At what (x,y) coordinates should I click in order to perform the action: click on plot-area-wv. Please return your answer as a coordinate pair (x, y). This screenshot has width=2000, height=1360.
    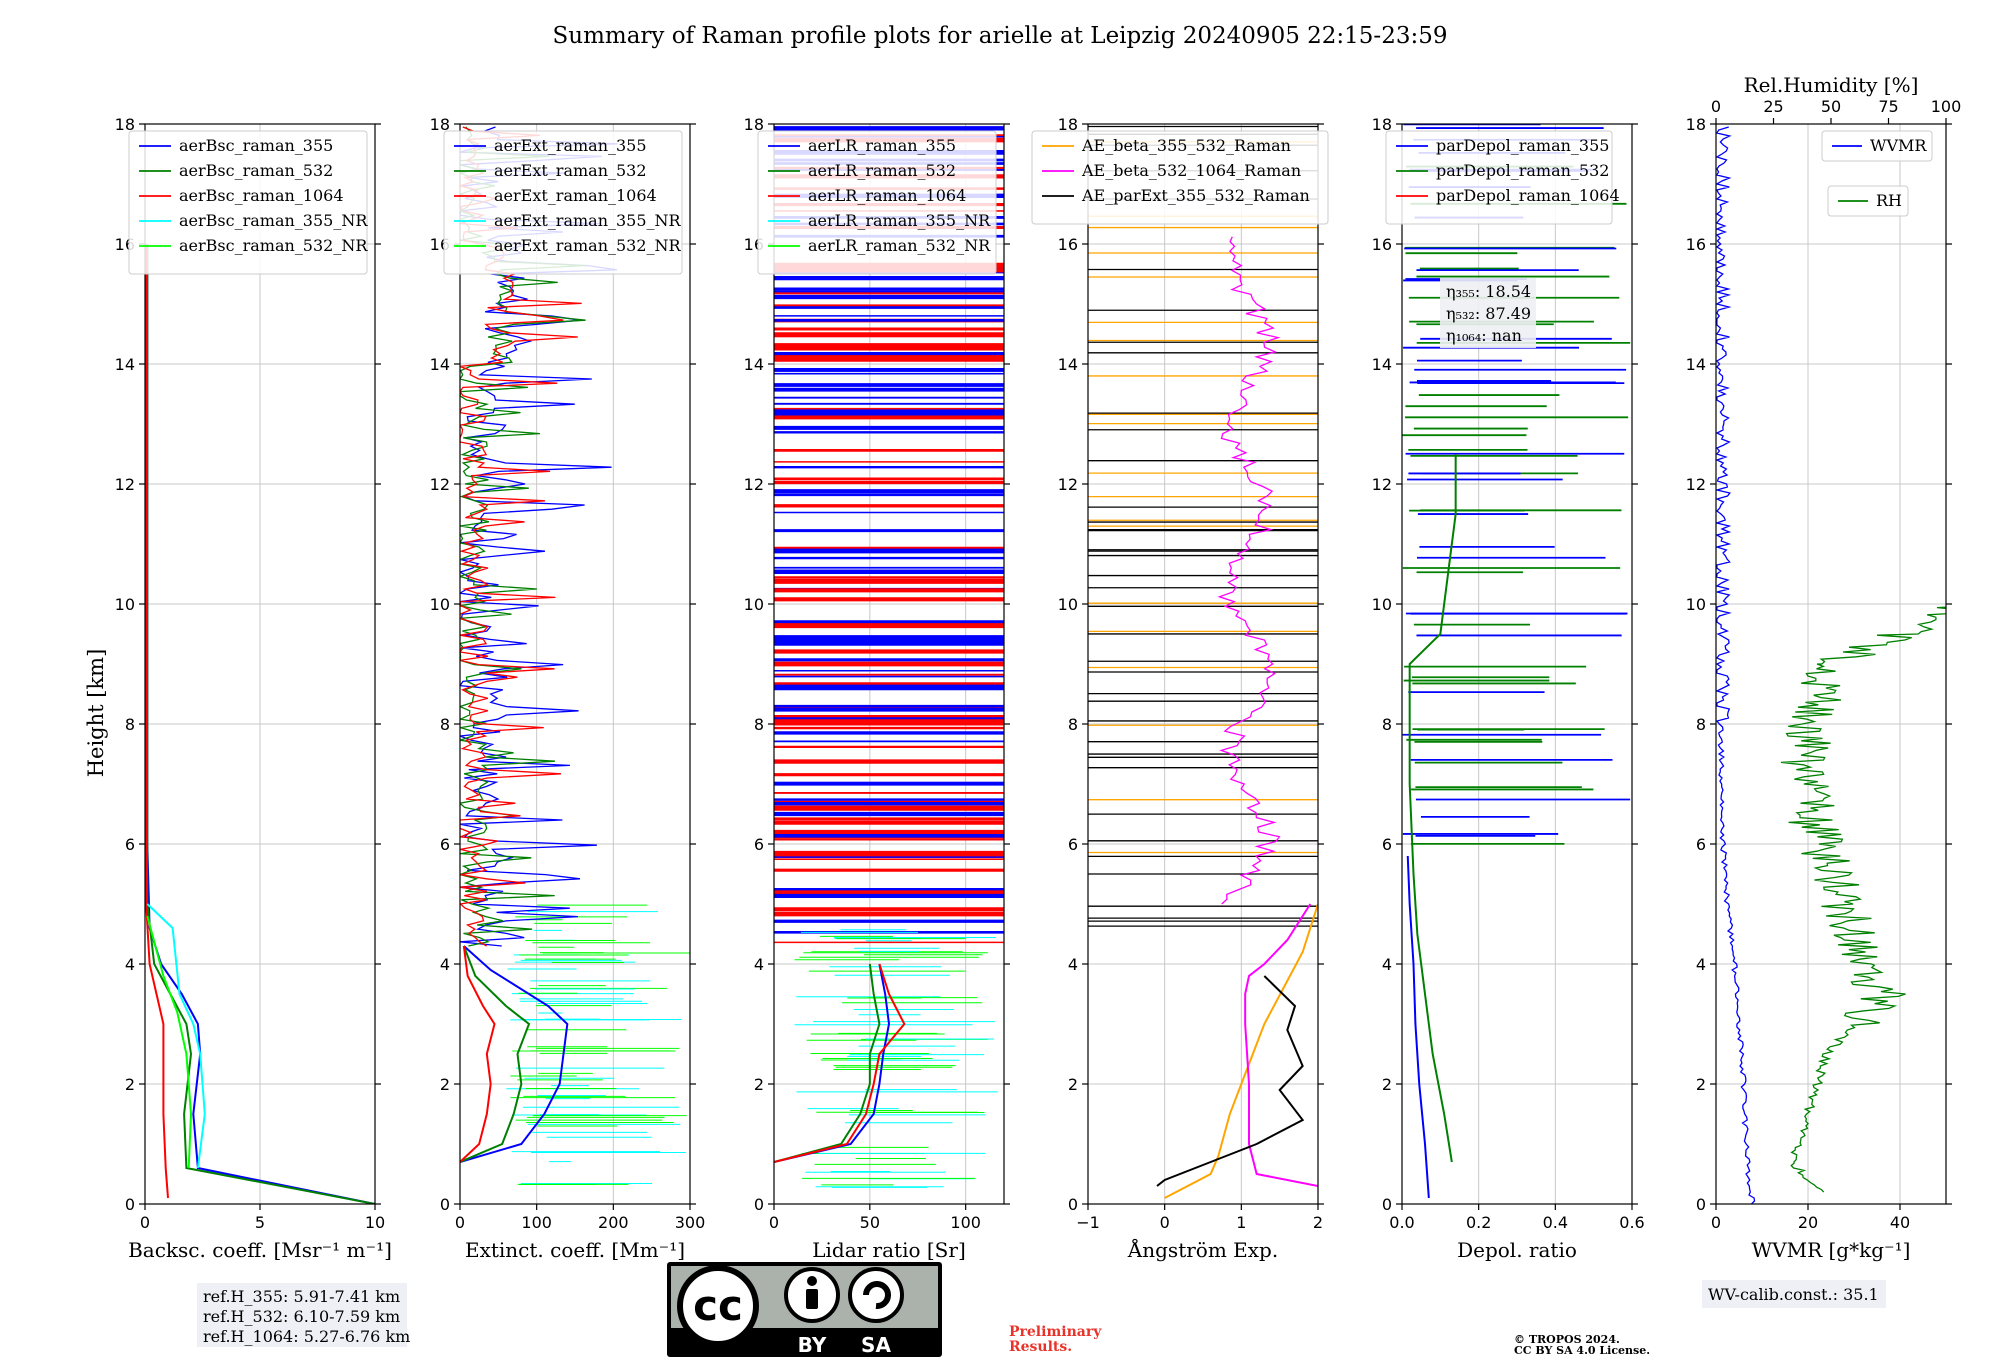
    Looking at the image, I should click on (1831, 664).